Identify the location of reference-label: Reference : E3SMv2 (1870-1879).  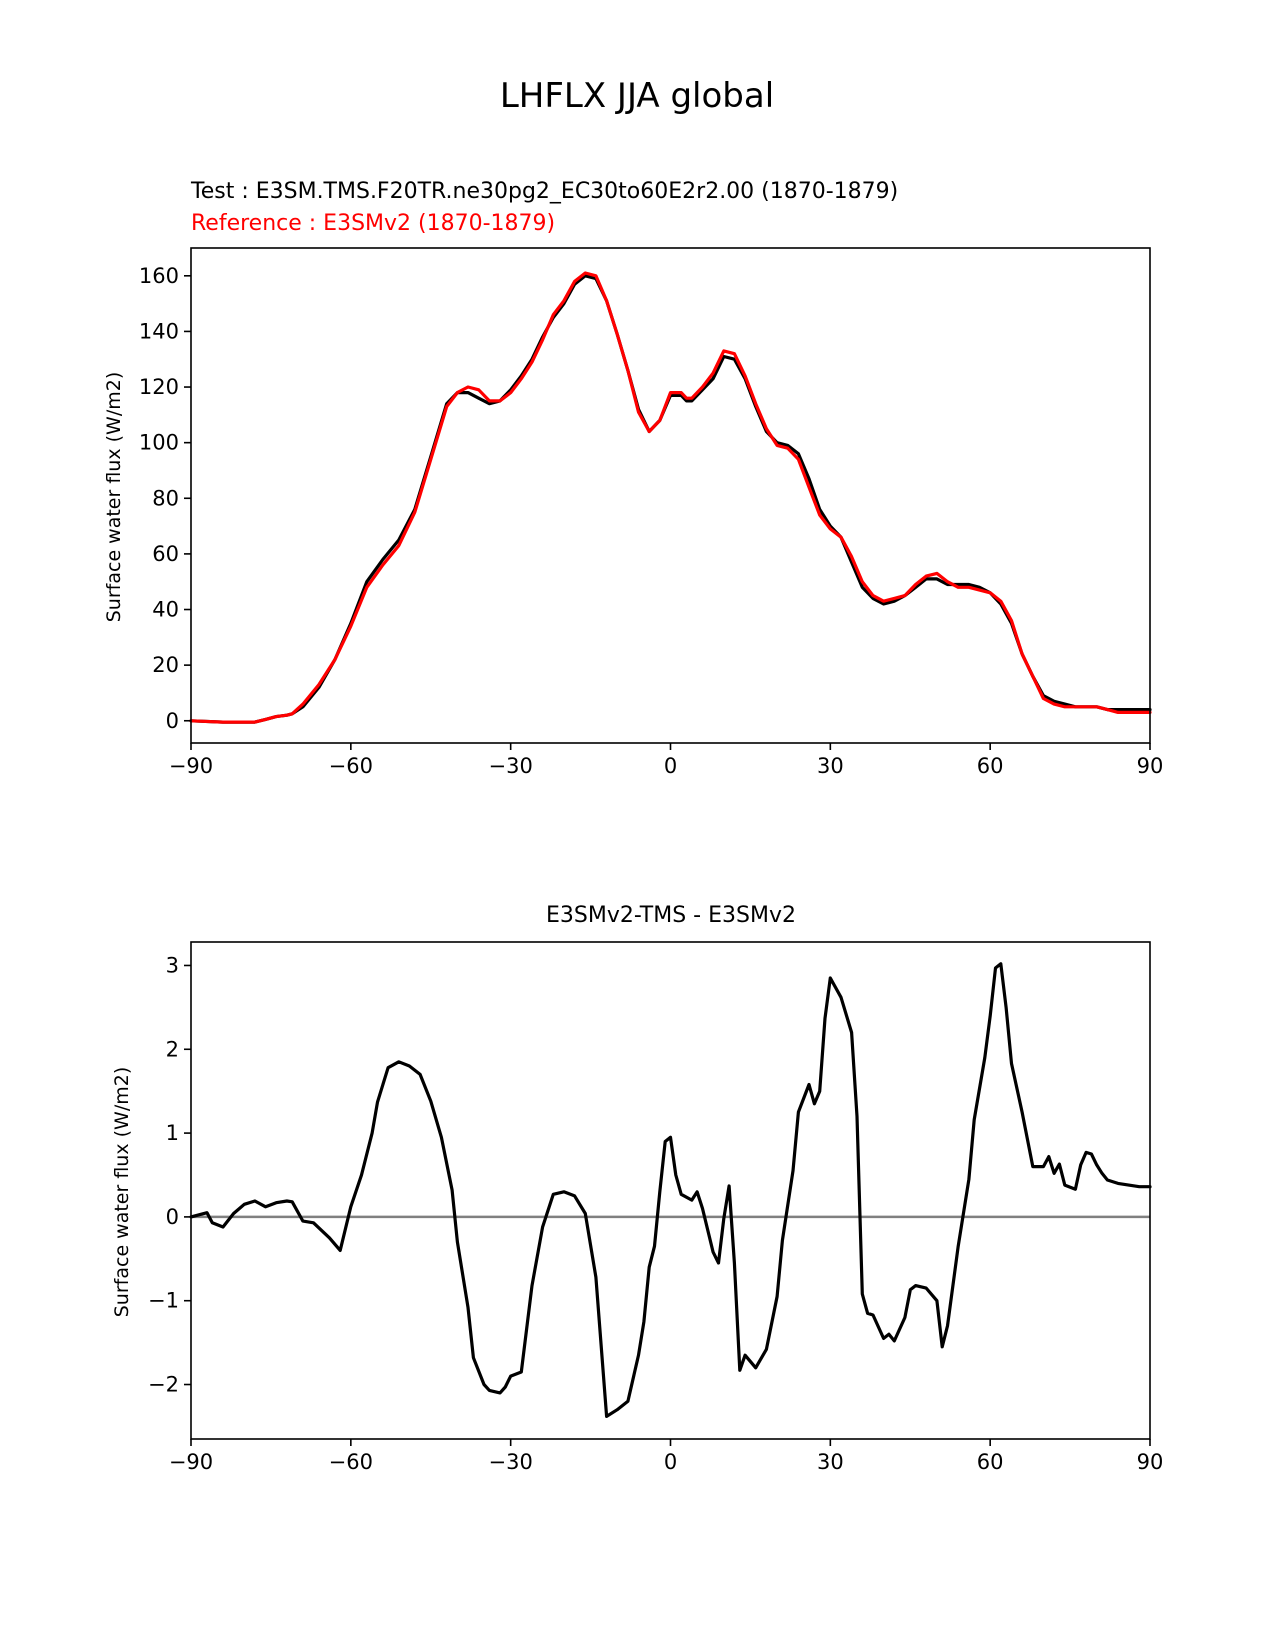
(373, 223).